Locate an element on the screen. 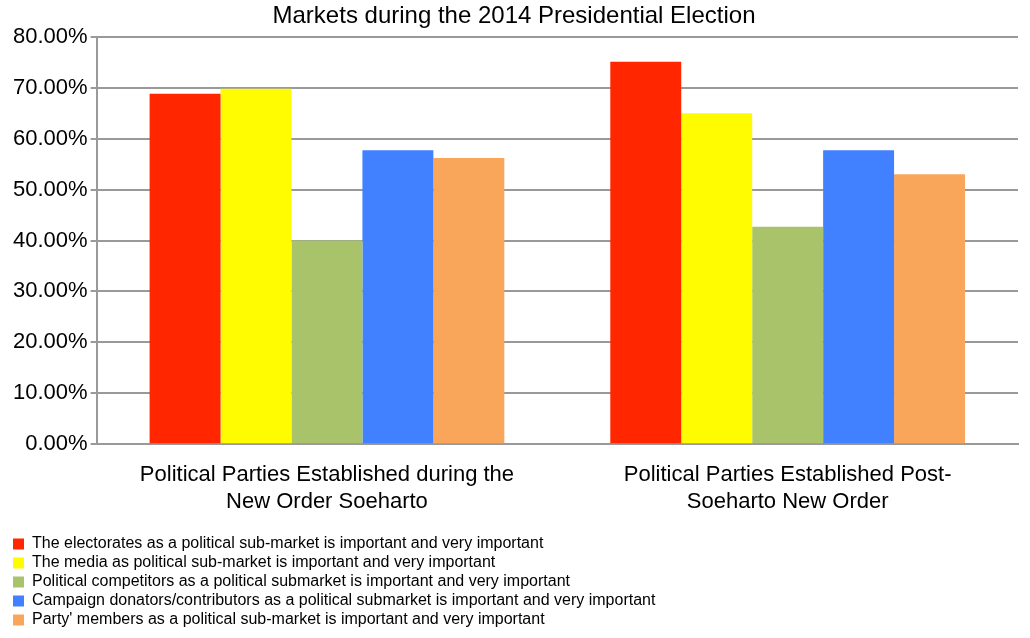 The width and height of the screenshot is (1030, 638). legend-label: Campaign donators/contributors as a political submarket is important and very important is located at coordinates (344, 600).